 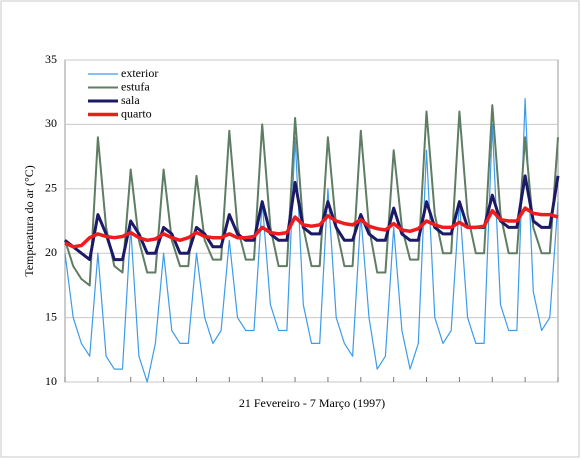 I want to click on y-tick-label: 20, so click(x=51, y=252).